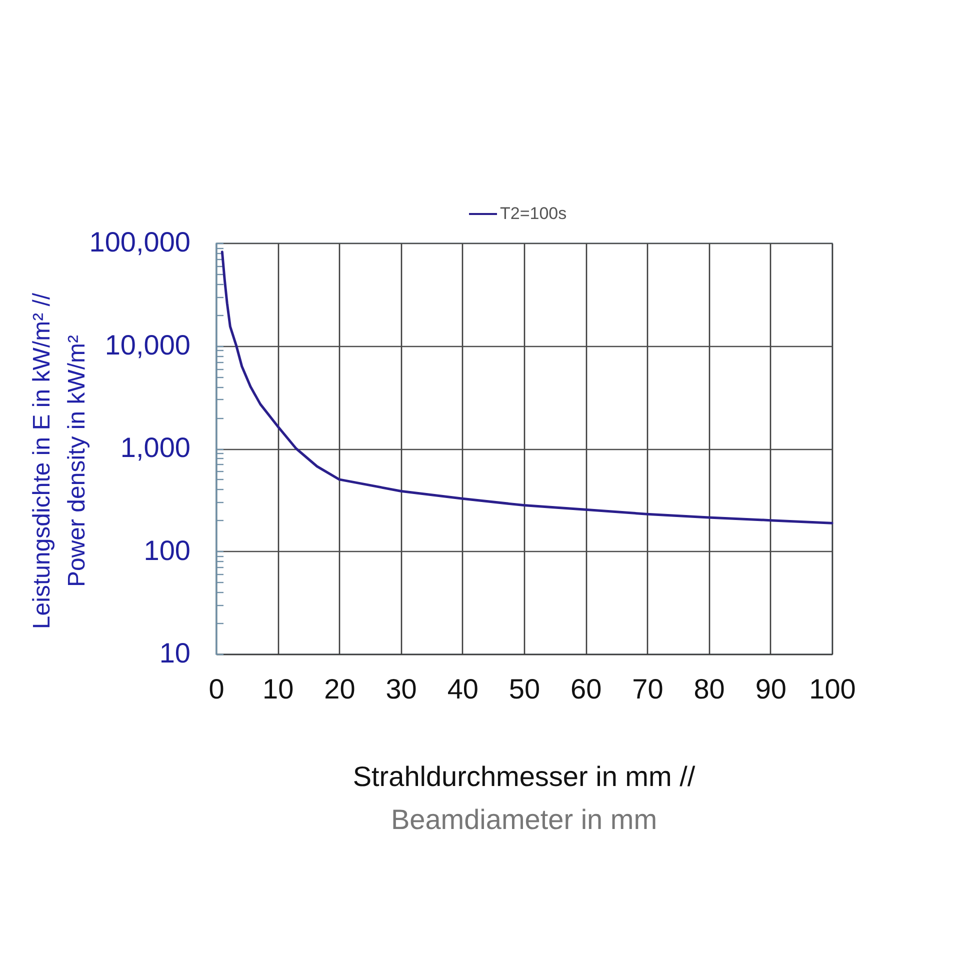 The image size is (980, 980). What do you see at coordinates (462, 689) in the screenshot?
I see `x-tick-label: 40` at bounding box center [462, 689].